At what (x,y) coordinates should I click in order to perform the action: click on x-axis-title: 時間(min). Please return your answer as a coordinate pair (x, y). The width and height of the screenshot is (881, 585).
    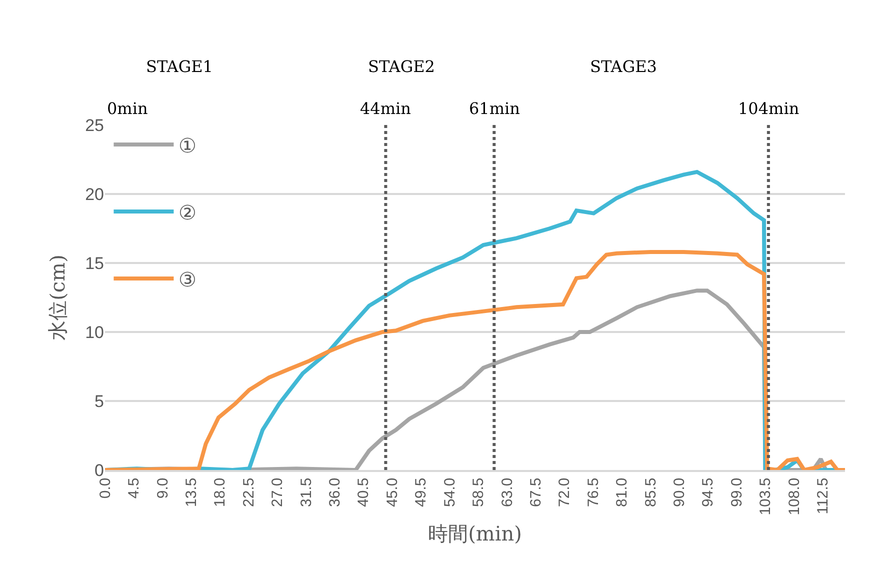
    Looking at the image, I should click on (475, 534).